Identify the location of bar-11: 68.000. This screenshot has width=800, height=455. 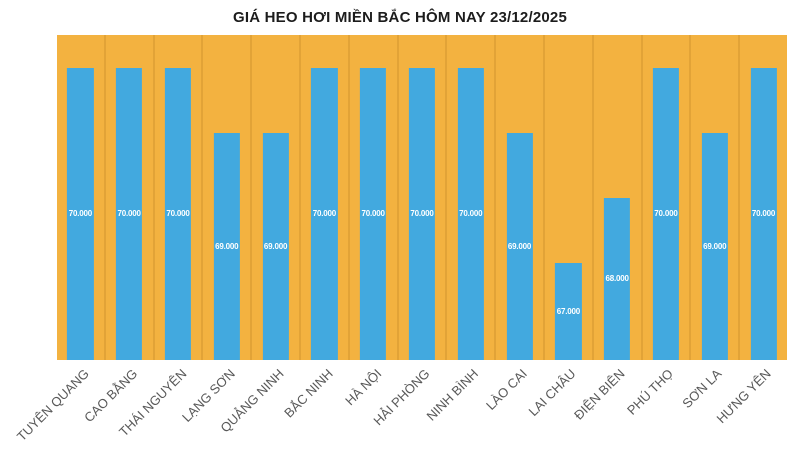
(617, 278).